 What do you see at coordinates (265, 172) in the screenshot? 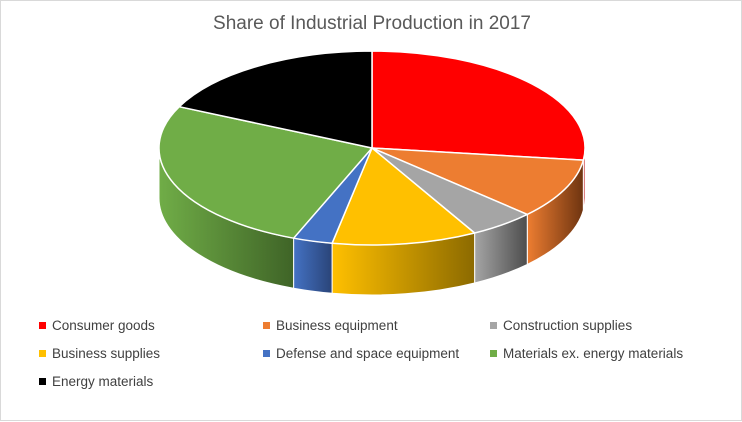
I see `pie-slice-materials-ex-energy-materials` at bounding box center [265, 172].